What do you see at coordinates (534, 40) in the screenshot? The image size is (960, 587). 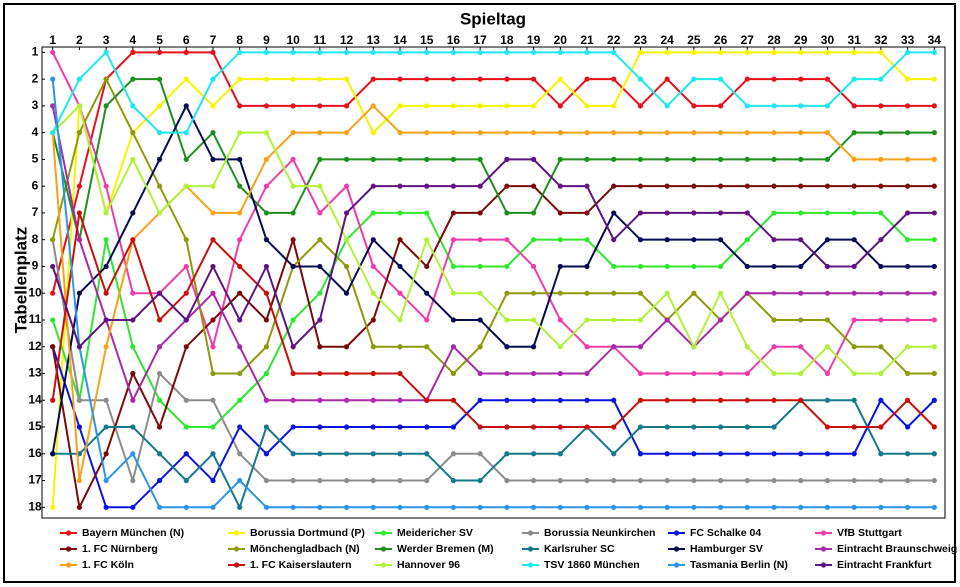 I see `x-tick-label: 19` at bounding box center [534, 40].